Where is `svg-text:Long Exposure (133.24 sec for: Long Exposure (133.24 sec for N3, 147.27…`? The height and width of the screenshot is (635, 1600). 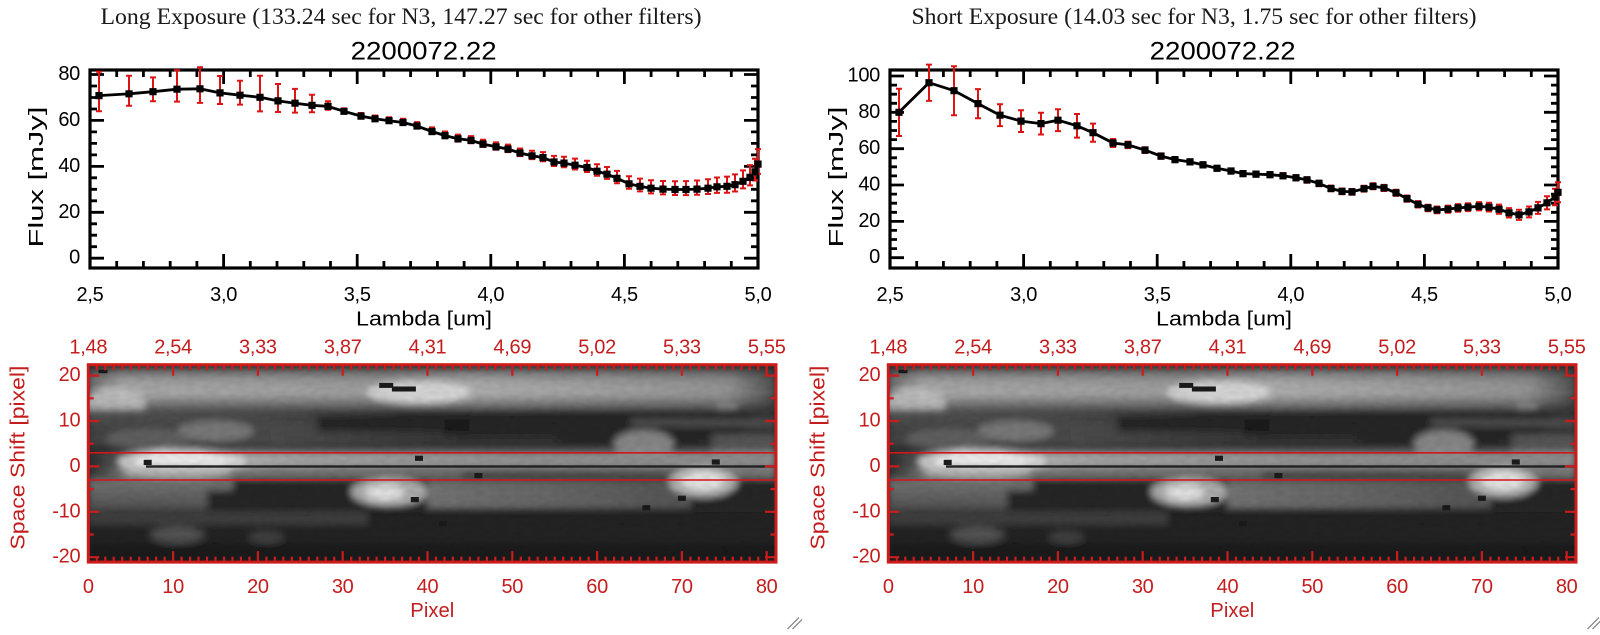
svg-text:Long Exposure (133.24 sec for: Long Exposure (133.24 sec for N3, 147.27… is located at coordinates (401, 16).